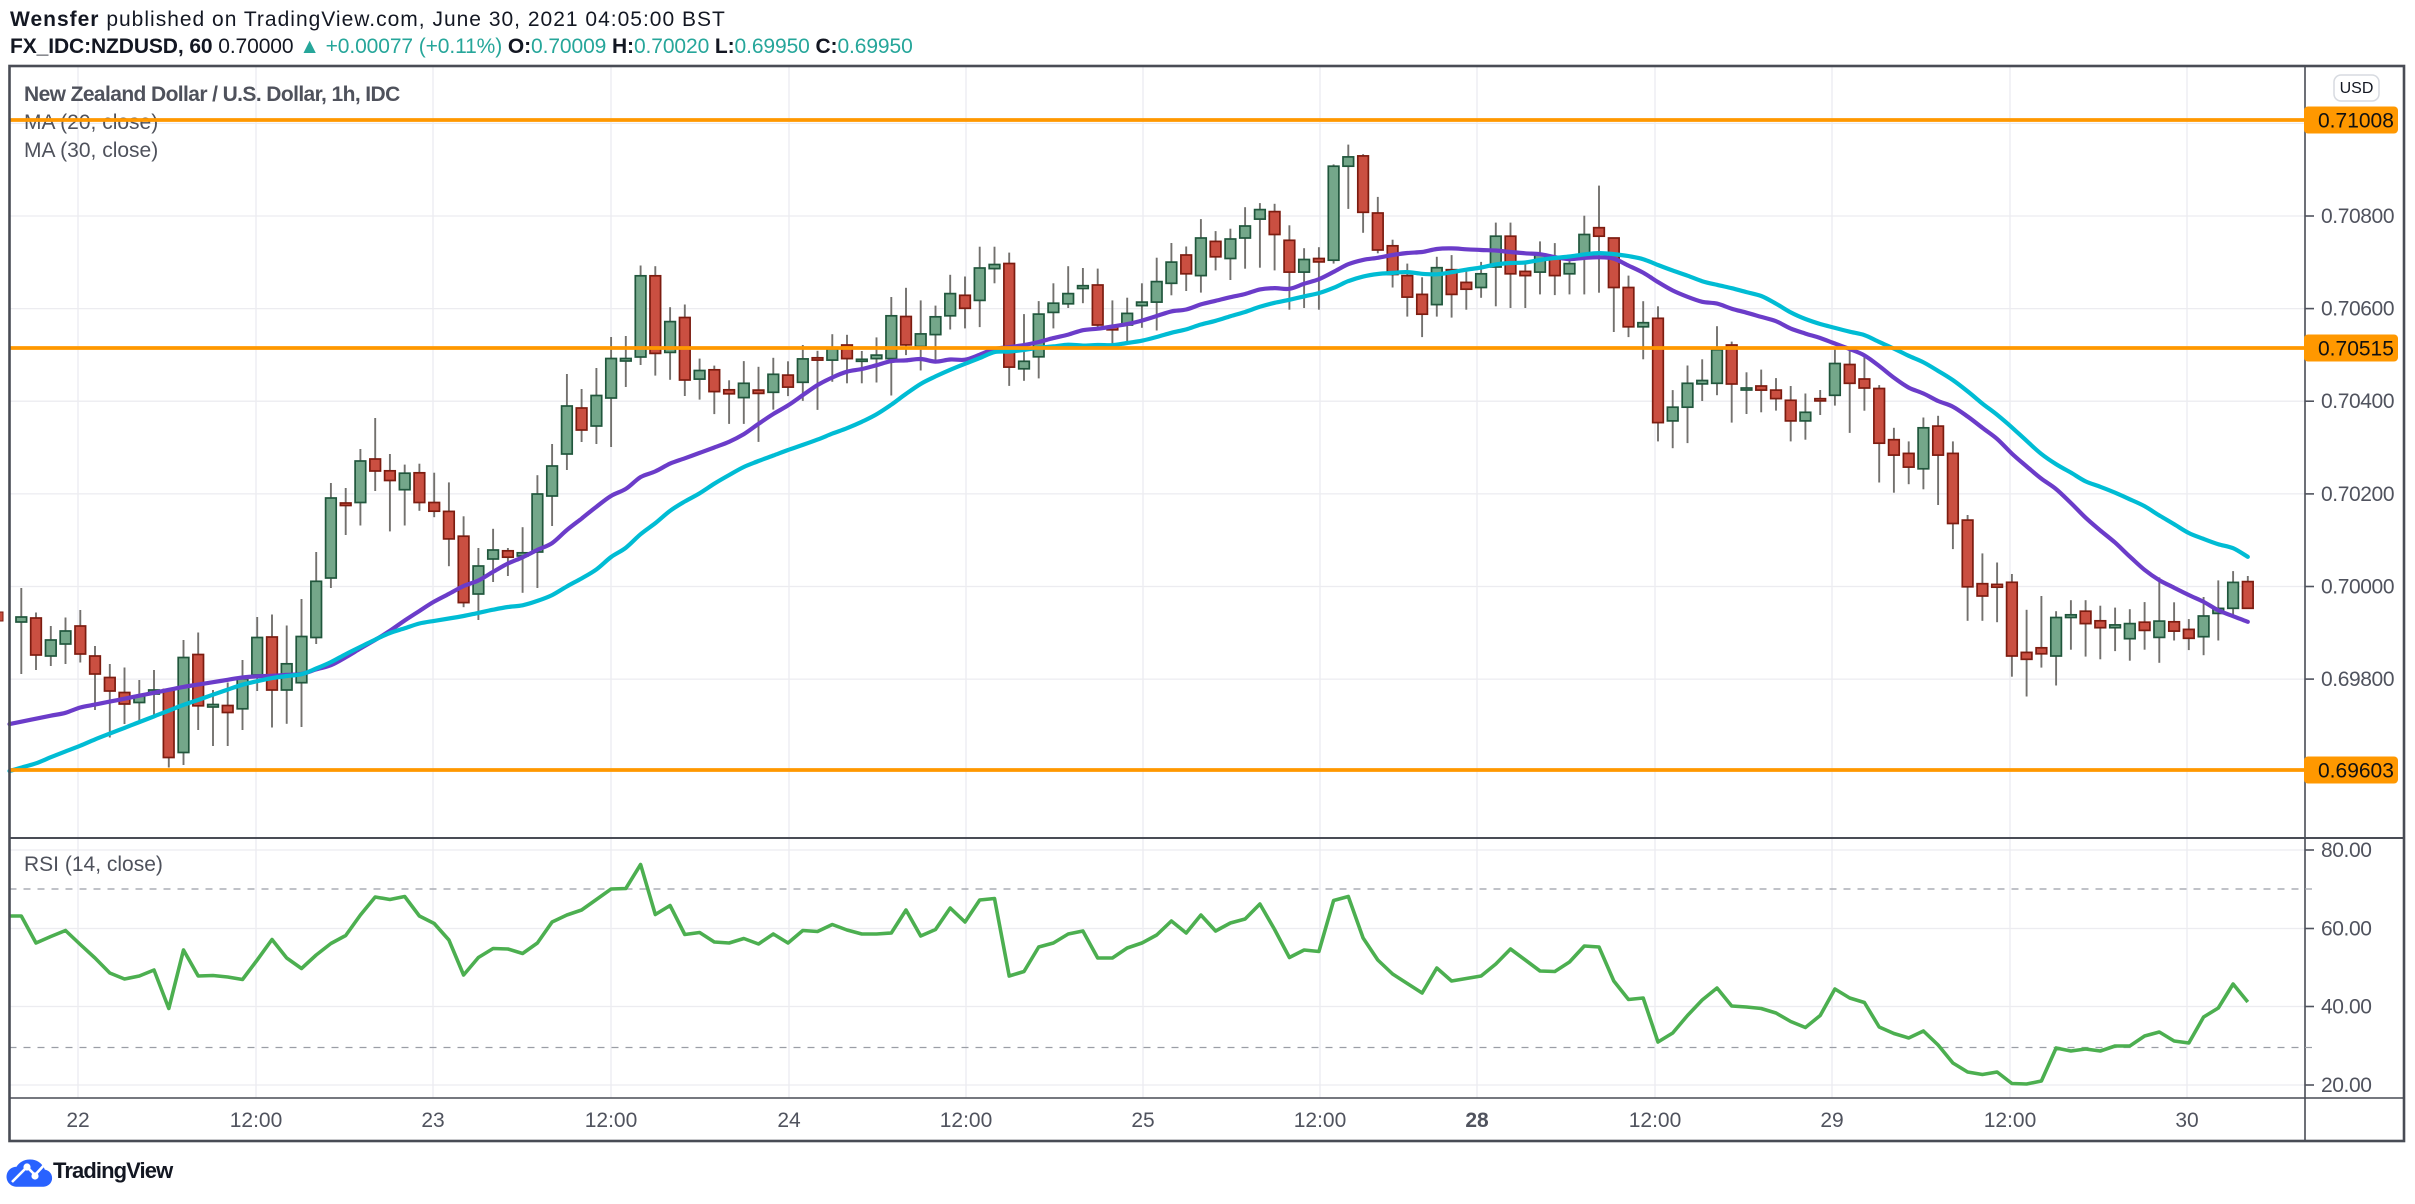 The width and height of the screenshot is (2415, 1204). I want to click on svg-text: MA (30, close), so click(91, 150).